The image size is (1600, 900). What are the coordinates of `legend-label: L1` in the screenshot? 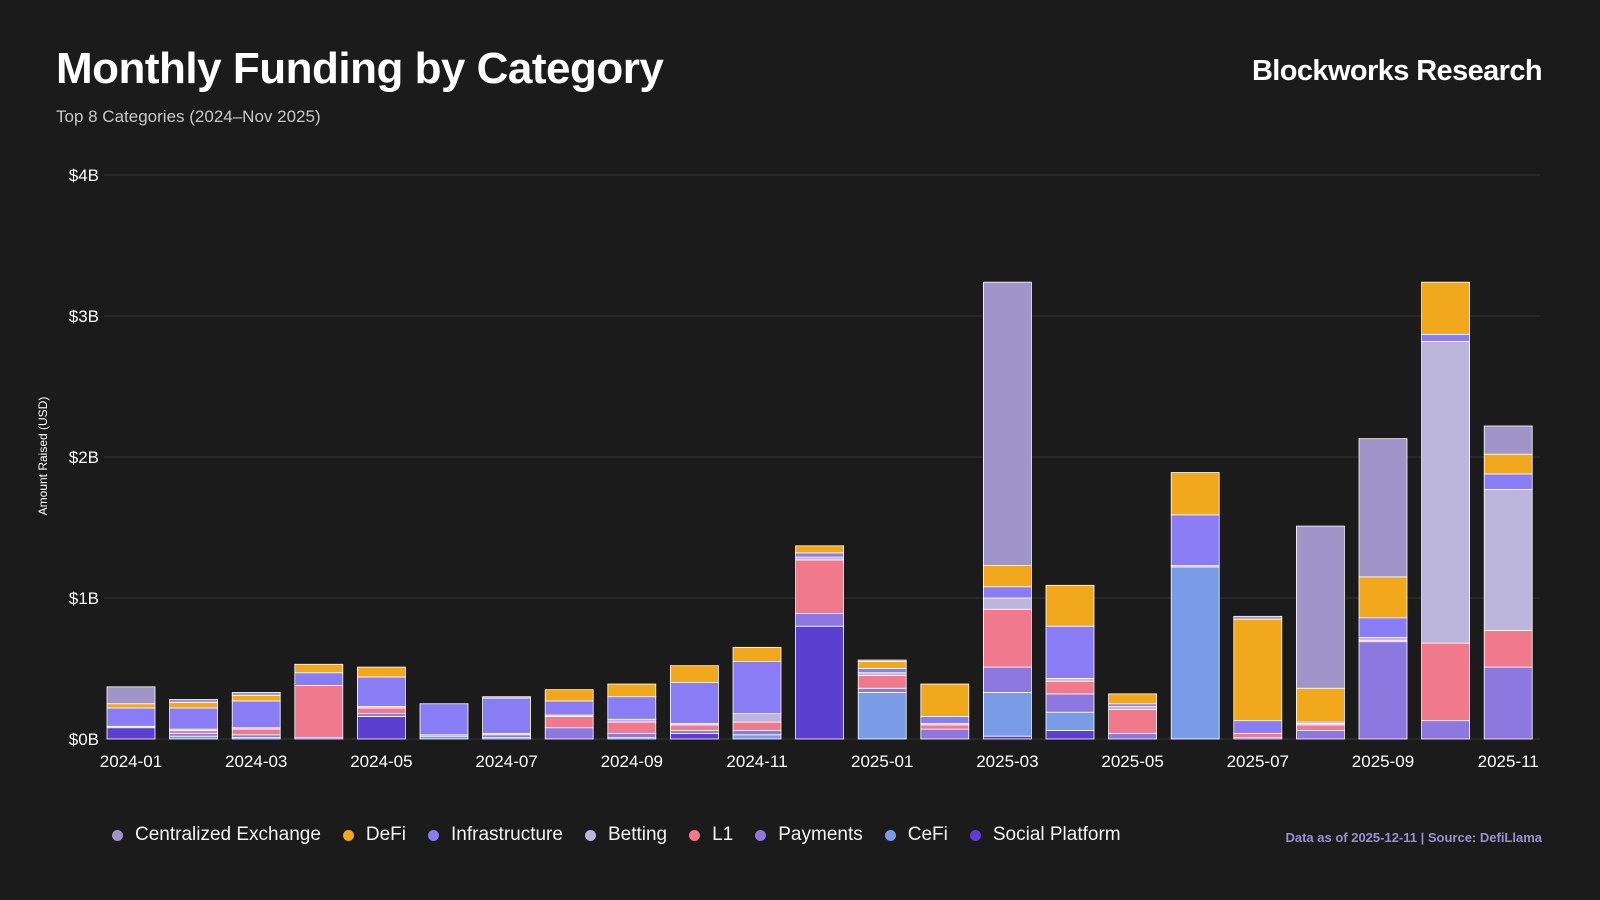 It's located at (723, 834).